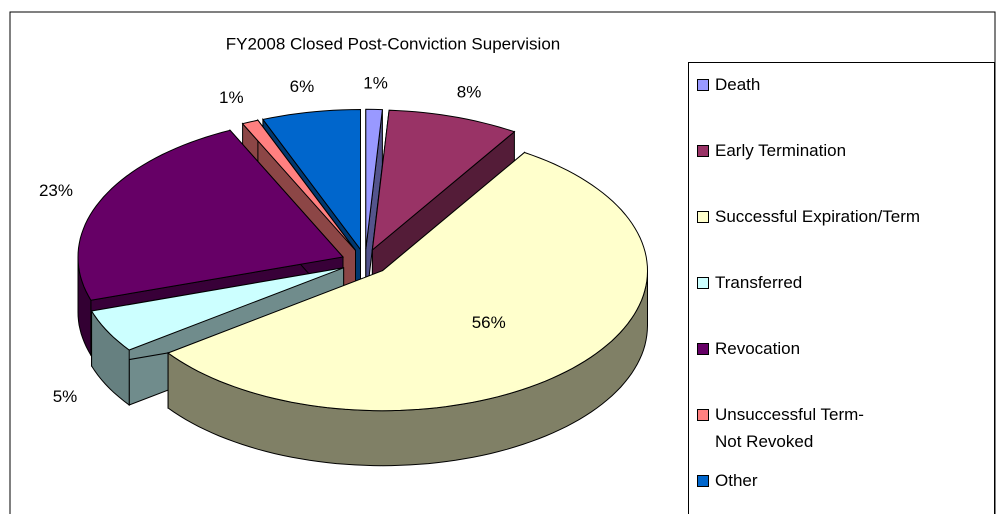  Describe the element at coordinates (789, 428) in the screenshot. I see `legend-label: Unsuccessful Term- Not Revoked` at that location.